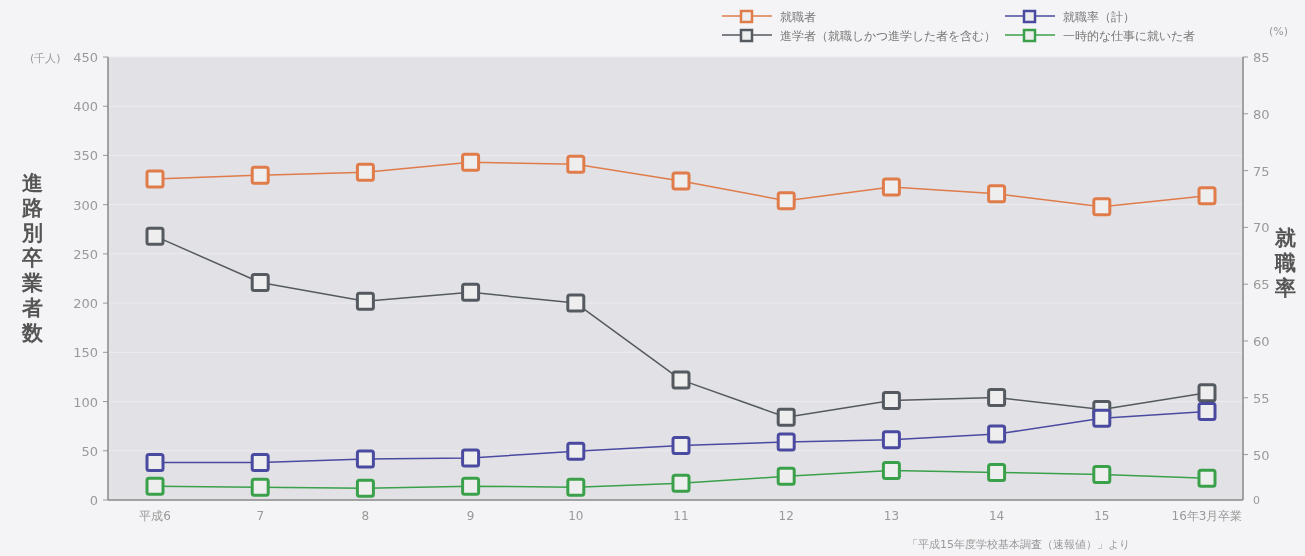 This screenshot has width=1305, height=556. What do you see at coordinates (85, 254) in the screenshot?
I see `y-tick-label: 250` at bounding box center [85, 254].